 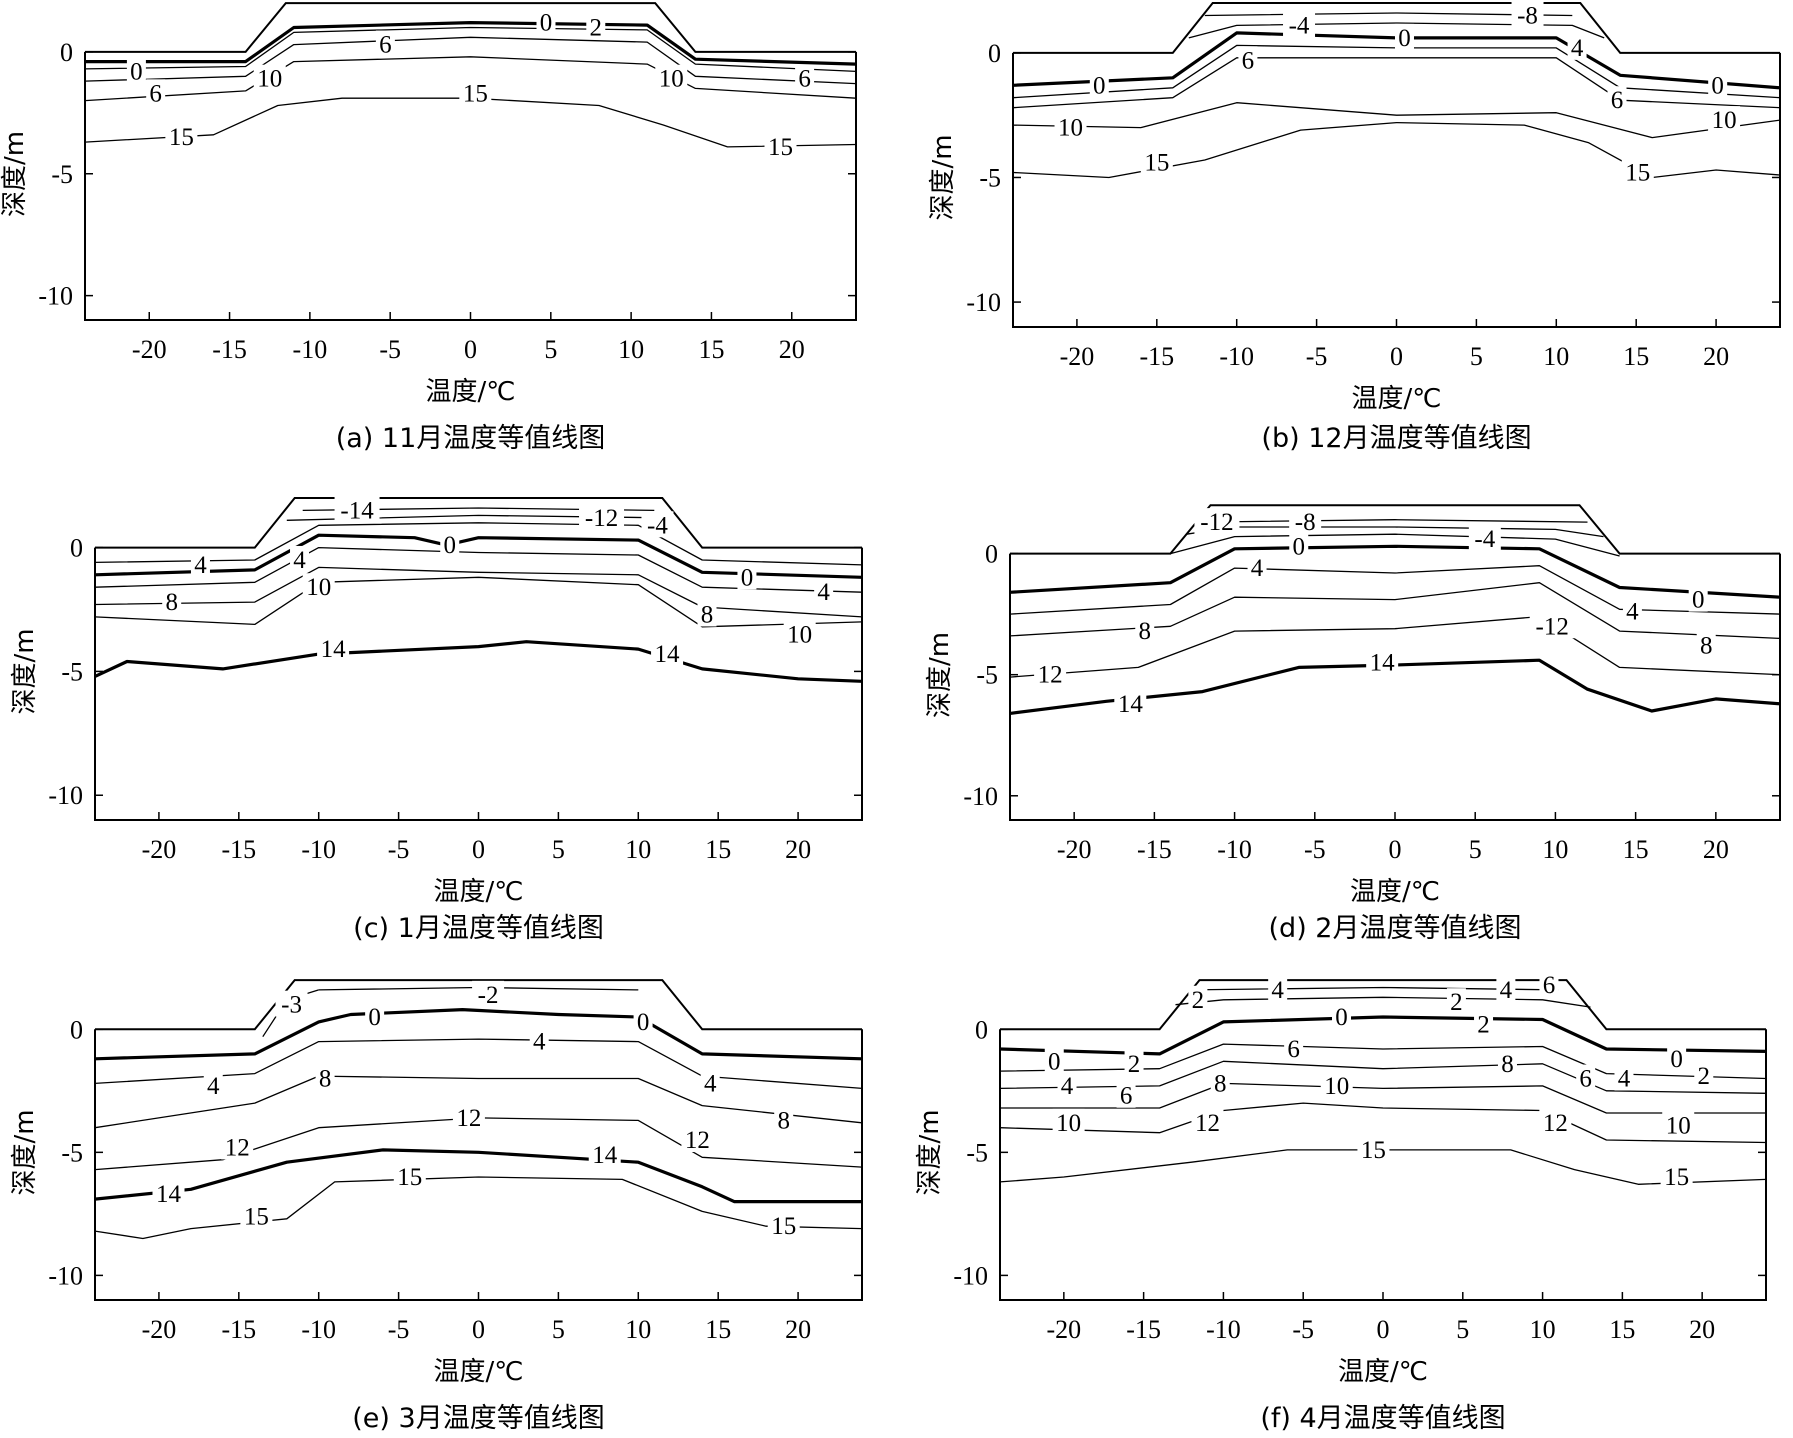 What do you see at coordinates (76, 1029) in the screenshot?
I see `y-tick-label: 0` at bounding box center [76, 1029].